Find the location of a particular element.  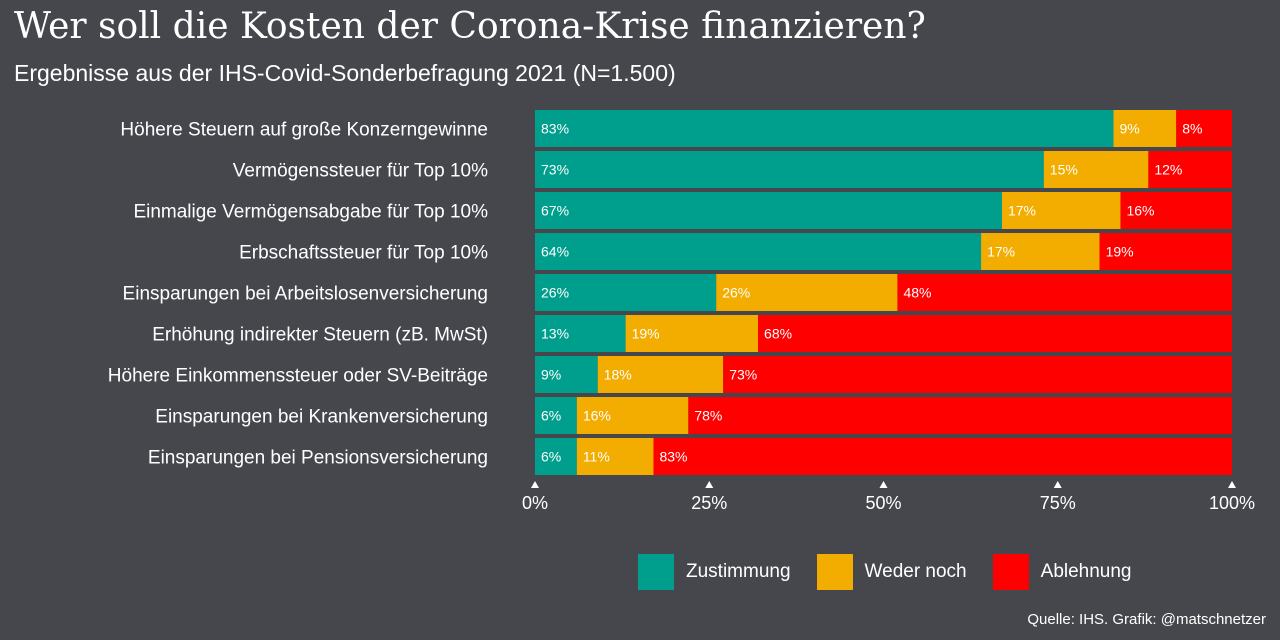

data-label: 64% is located at coordinates (555, 252).